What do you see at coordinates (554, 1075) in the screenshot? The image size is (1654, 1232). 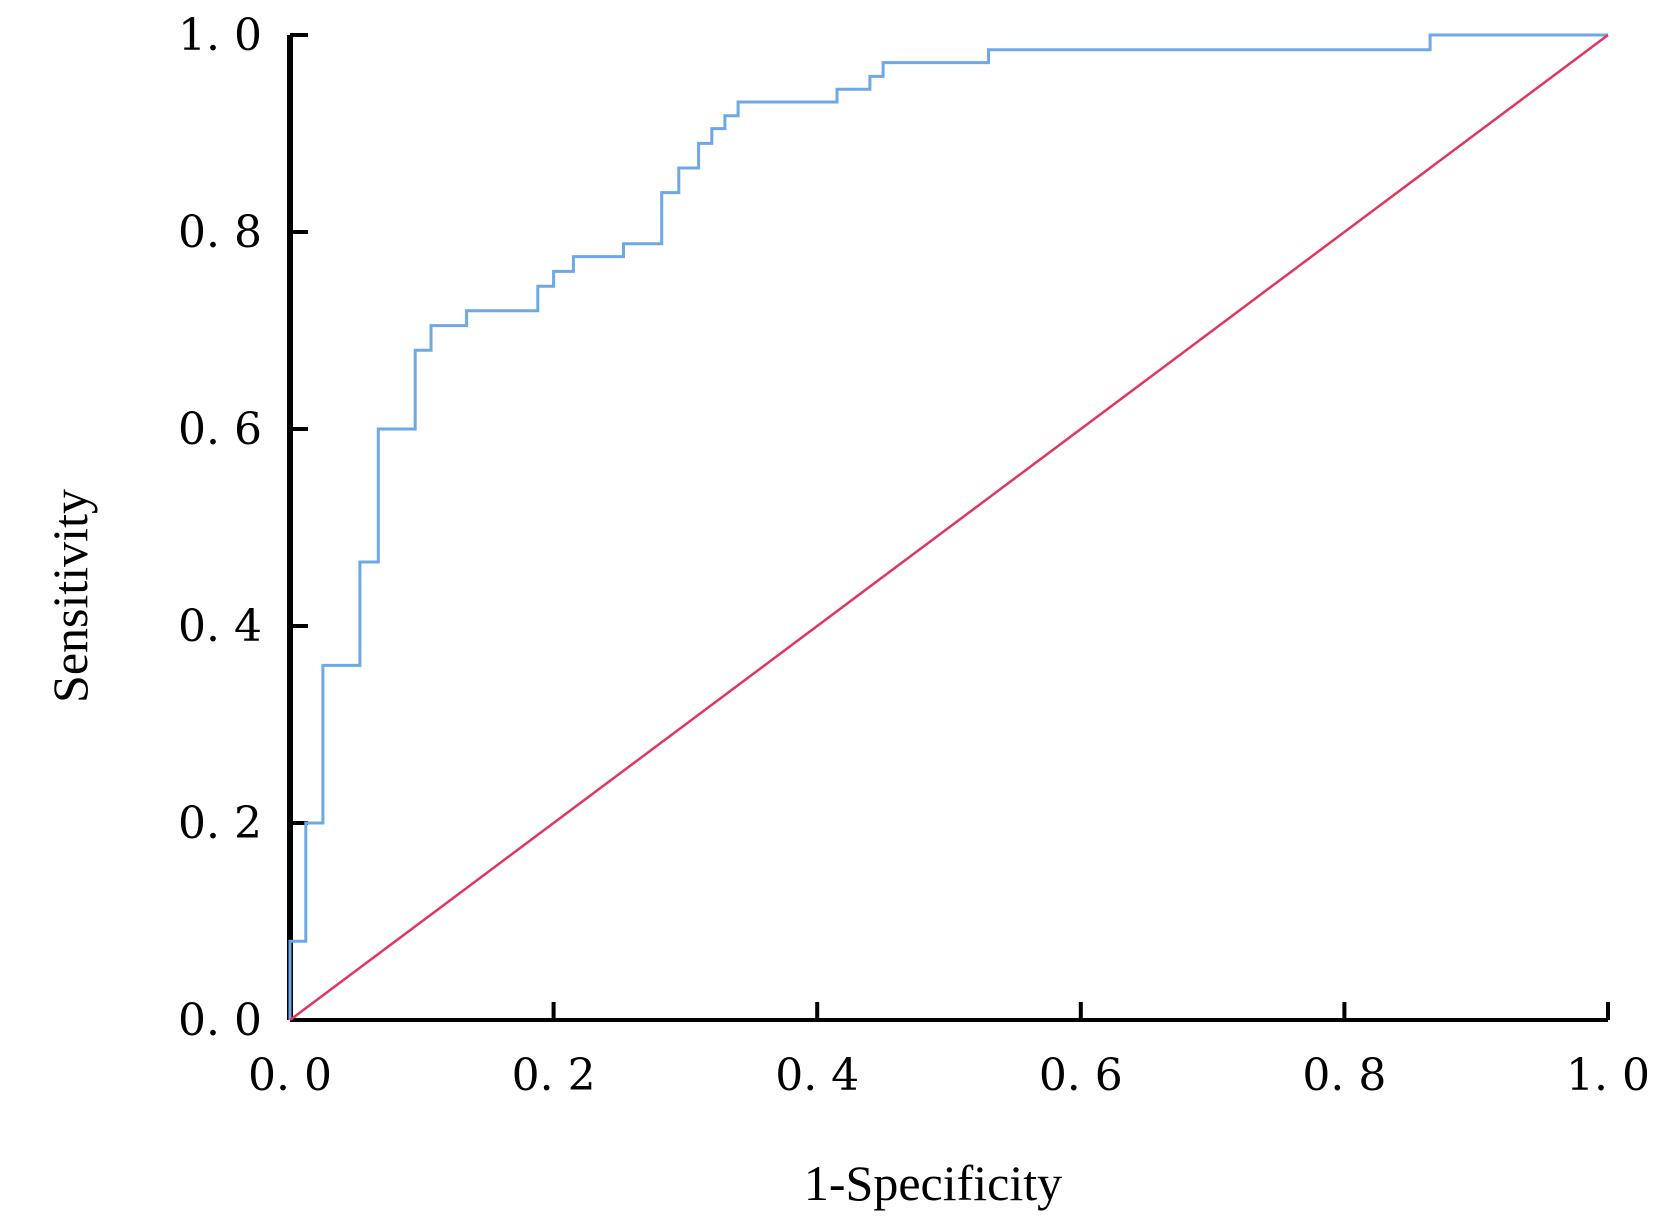 I see `x-tick-label: 0. 2` at bounding box center [554, 1075].